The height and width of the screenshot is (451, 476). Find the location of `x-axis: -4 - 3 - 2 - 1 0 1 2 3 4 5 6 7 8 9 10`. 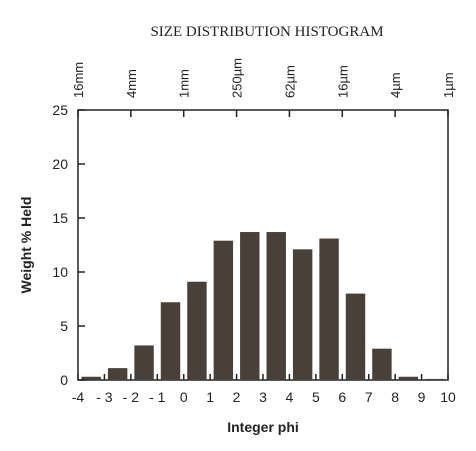

x-axis: -4 - 3 - 2 - 1 0 1 2 3 4 5 6 7 8 9 10 is located at coordinates (264, 389).